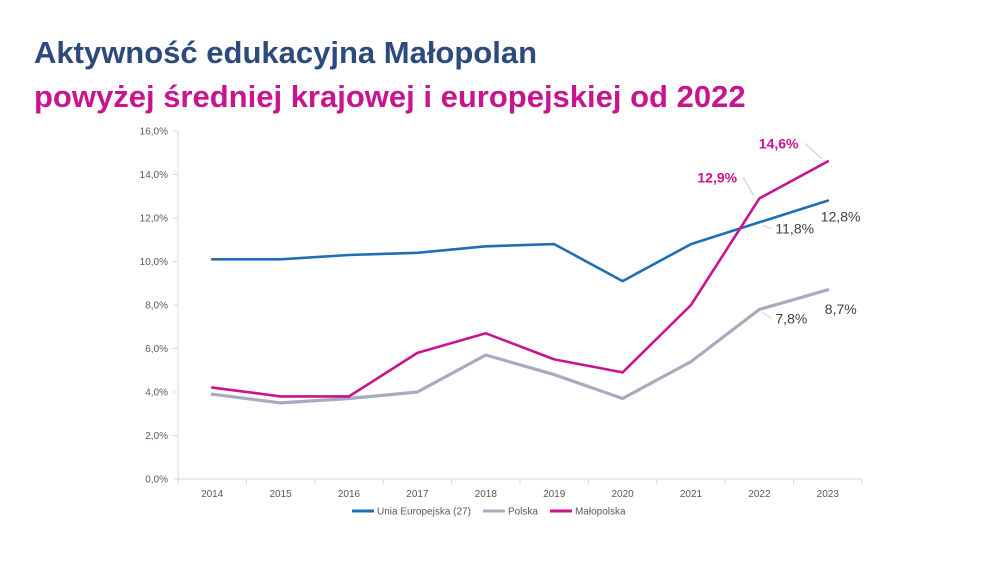 The height and width of the screenshot is (563, 1000). What do you see at coordinates (154, 219) in the screenshot?
I see `y-tick-label: 12,0%` at bounding box center [154, 219].